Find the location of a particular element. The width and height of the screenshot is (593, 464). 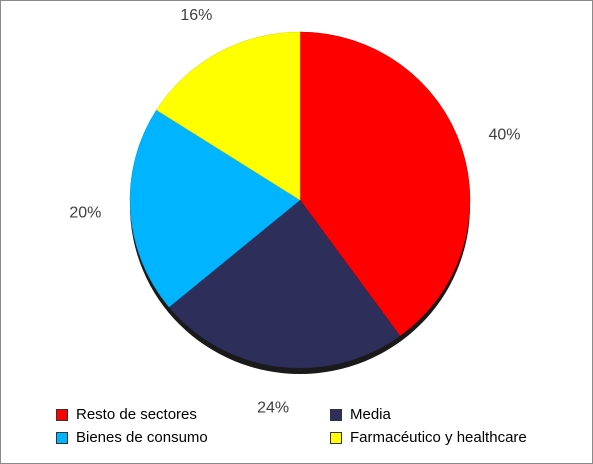

legend-label: Bienes de consumo is located at coordinates (142, 437).